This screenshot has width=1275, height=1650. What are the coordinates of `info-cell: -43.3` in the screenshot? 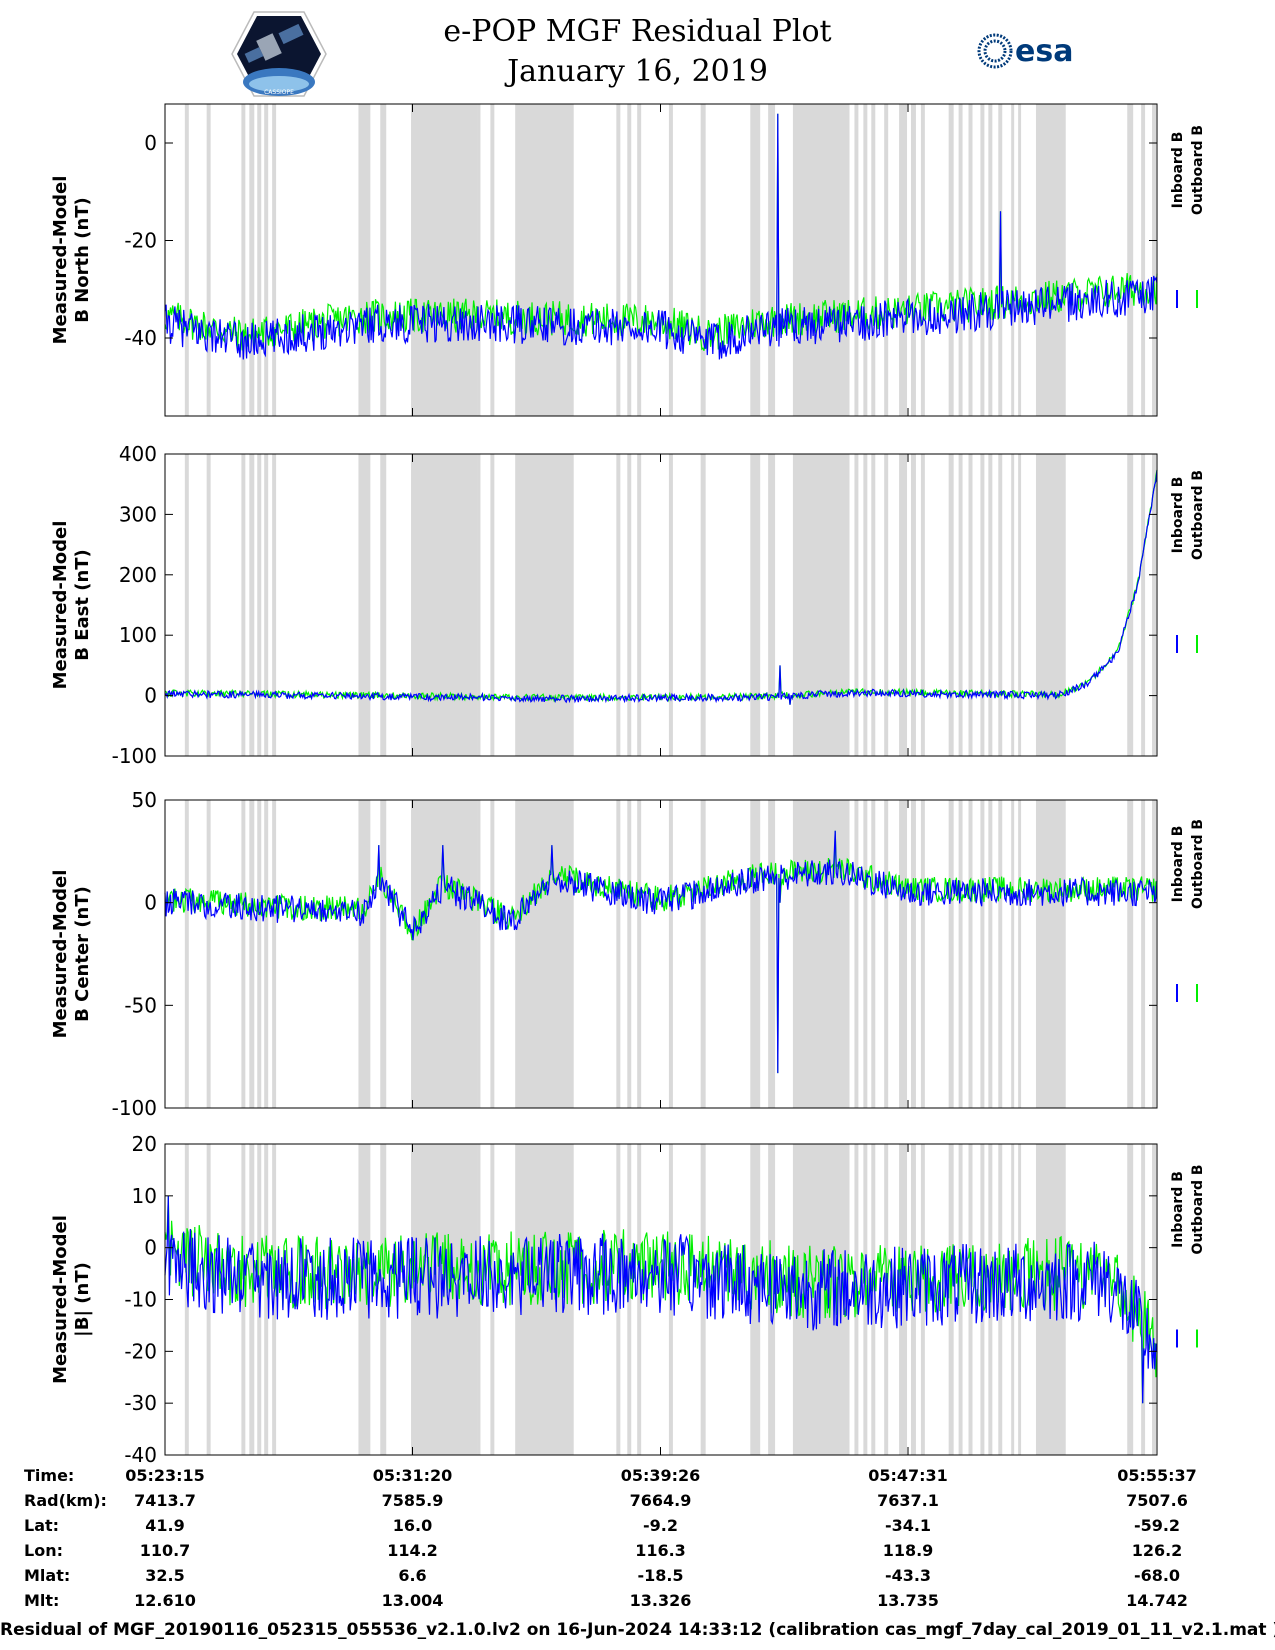 It's located at (908, 1575).